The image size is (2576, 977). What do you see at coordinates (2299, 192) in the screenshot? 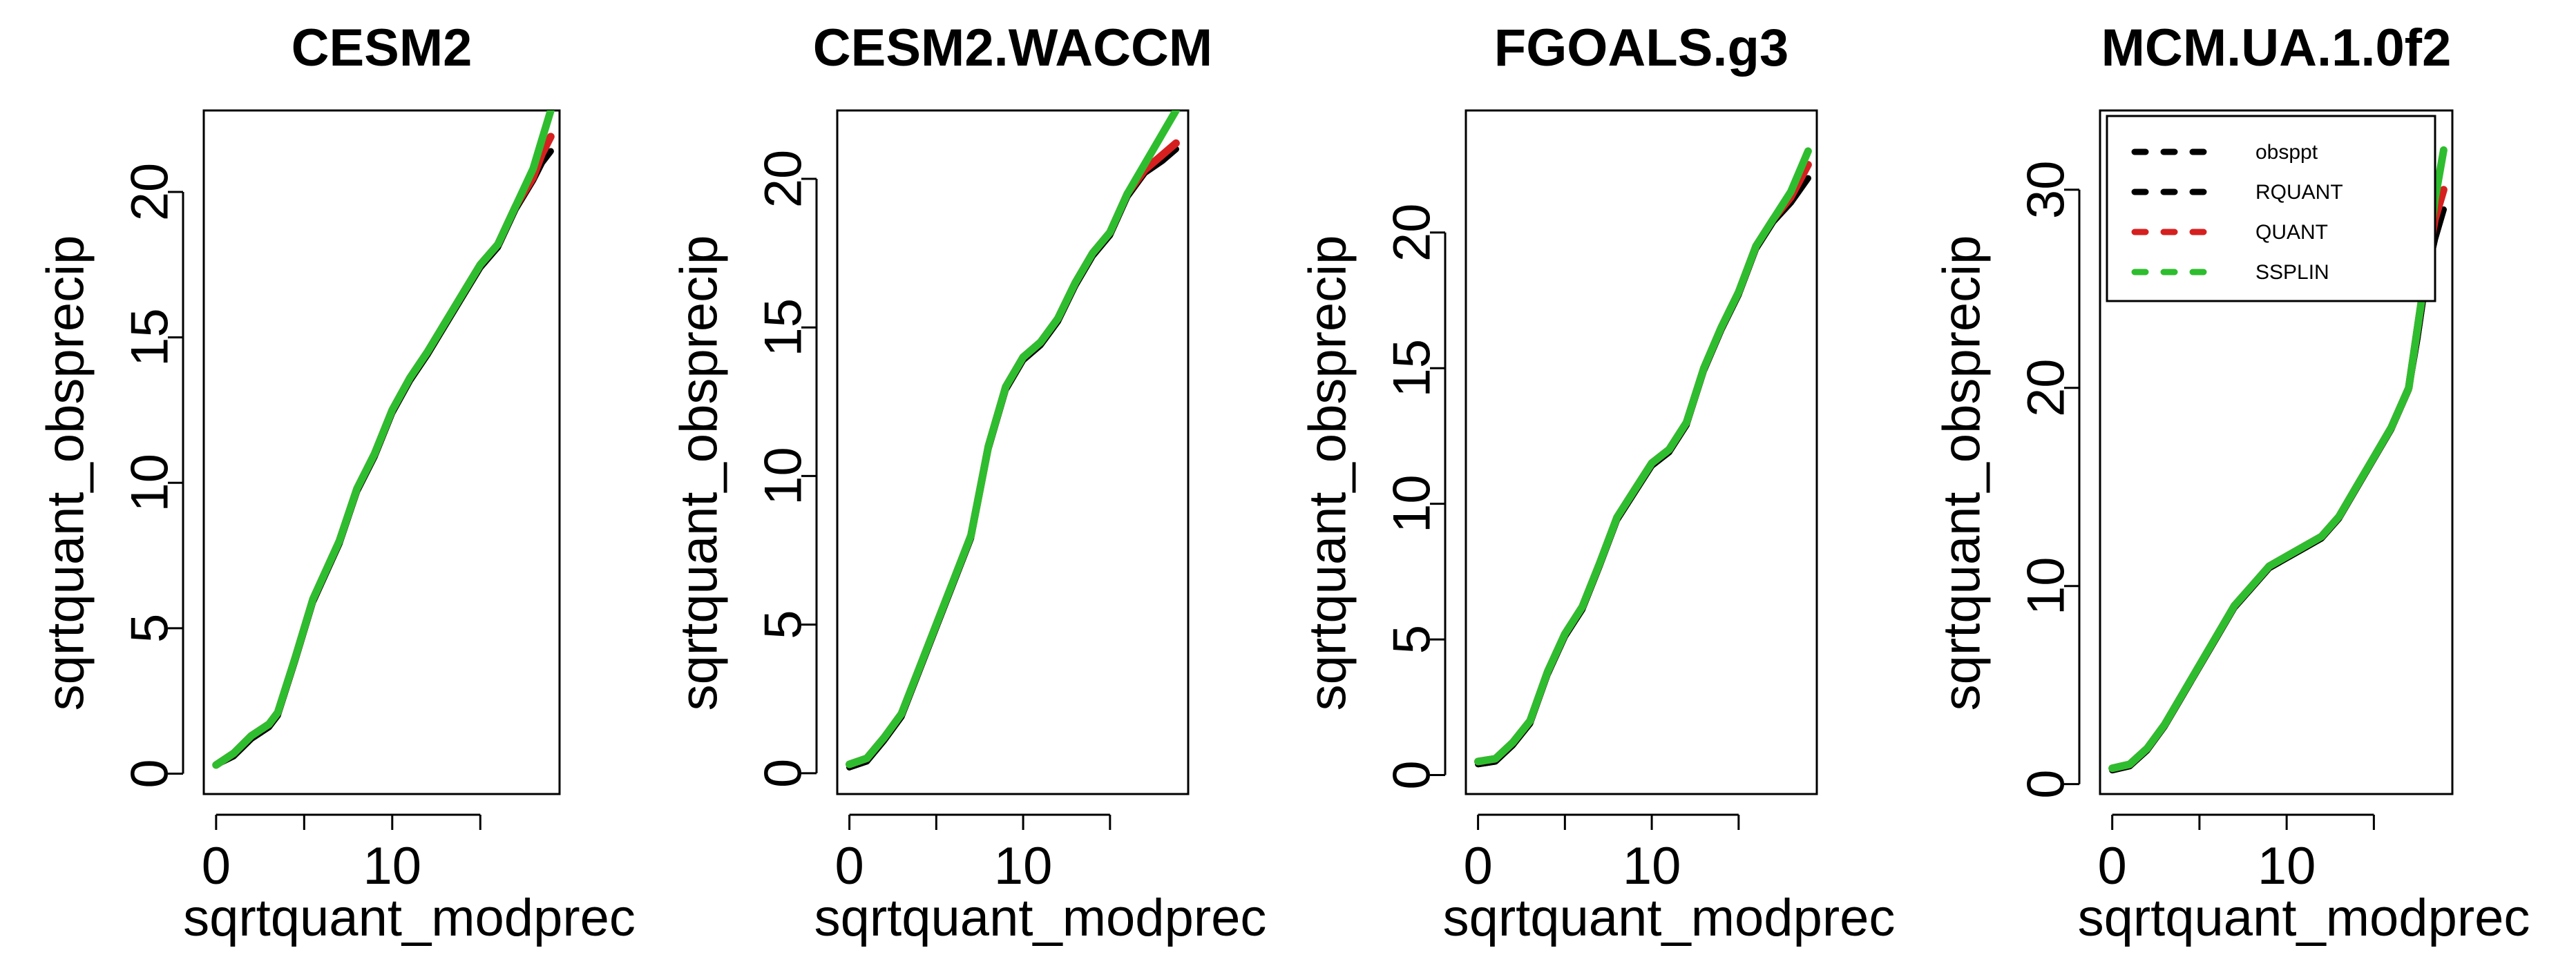
I see `legend-label: RQUANT` at bounding box center [2299, 192].